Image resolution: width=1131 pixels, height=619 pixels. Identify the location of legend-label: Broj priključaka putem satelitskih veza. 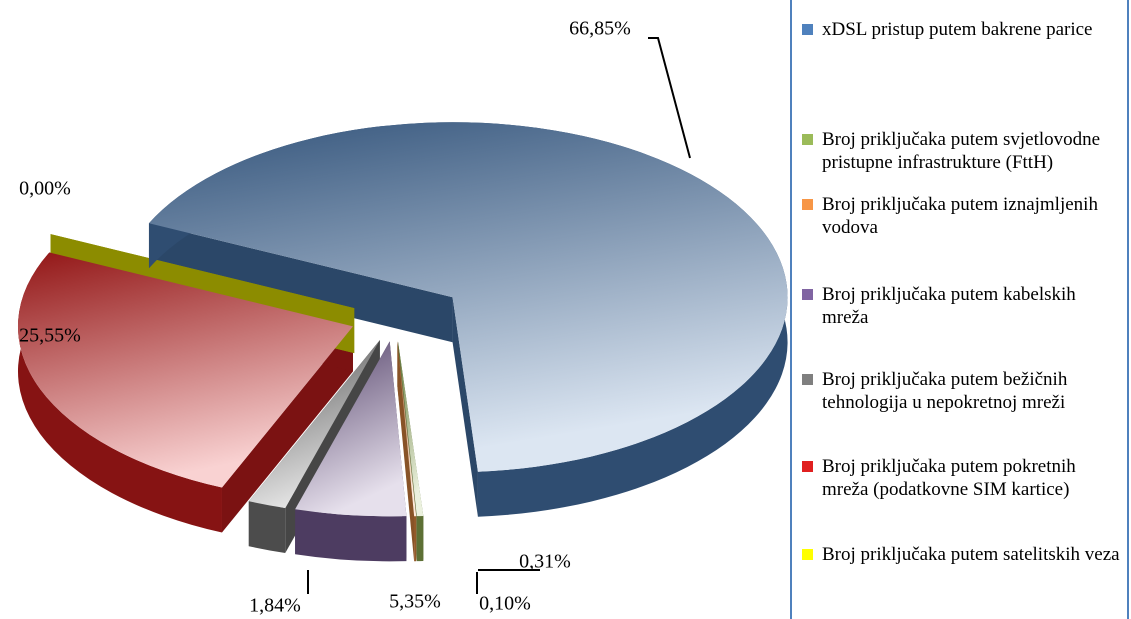
(971, 554).